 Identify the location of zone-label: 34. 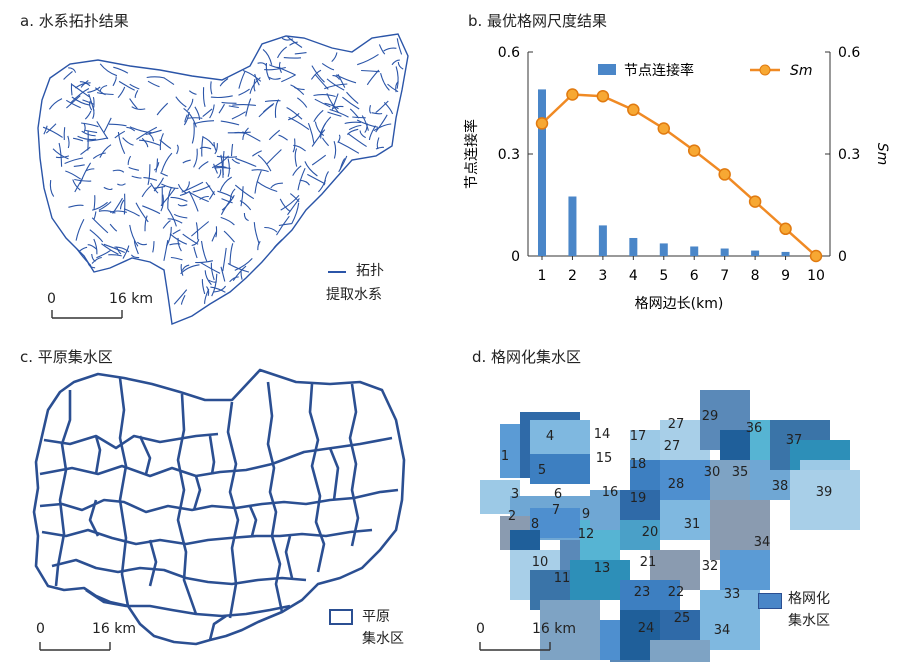
(722, 630).